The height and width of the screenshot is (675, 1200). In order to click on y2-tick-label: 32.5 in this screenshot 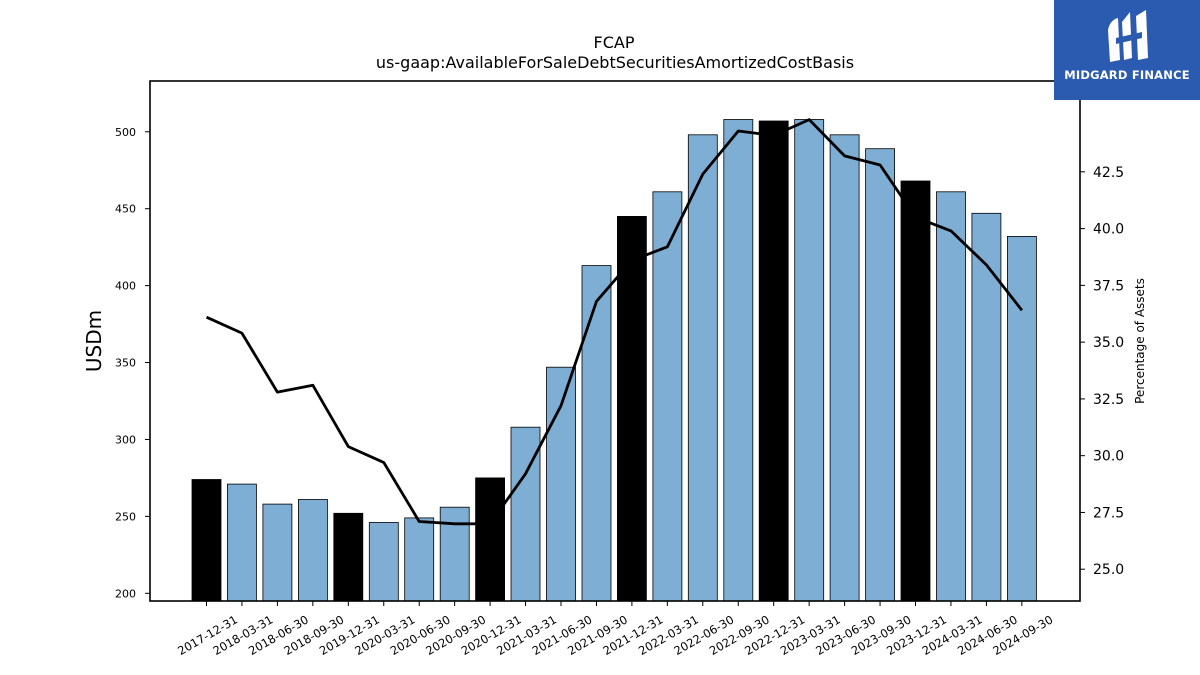, I will do `click(1108, 400)`.